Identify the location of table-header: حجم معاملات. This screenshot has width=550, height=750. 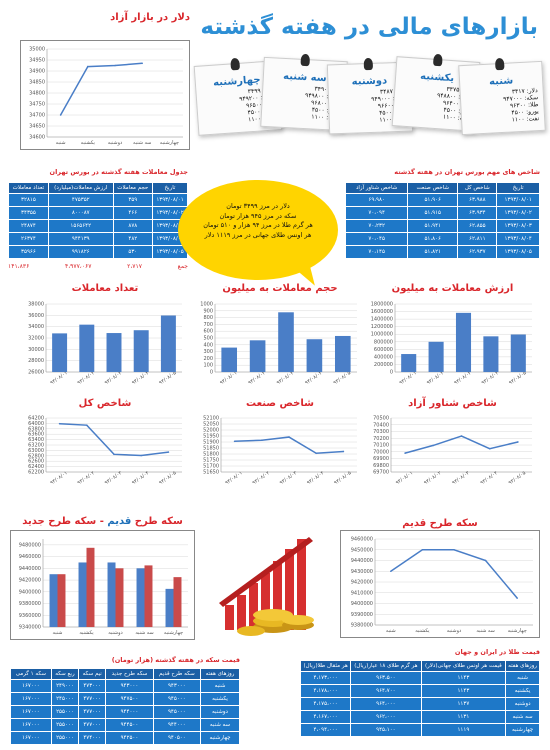
(132, 188).